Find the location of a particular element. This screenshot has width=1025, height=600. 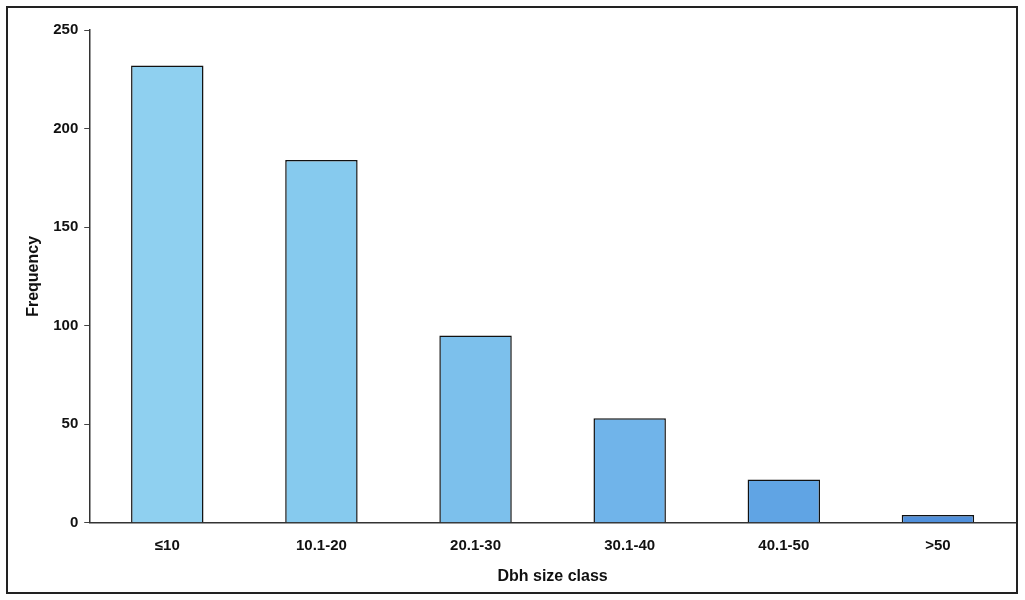

x-tick-label: >50 is located at coordinates (938, 544).